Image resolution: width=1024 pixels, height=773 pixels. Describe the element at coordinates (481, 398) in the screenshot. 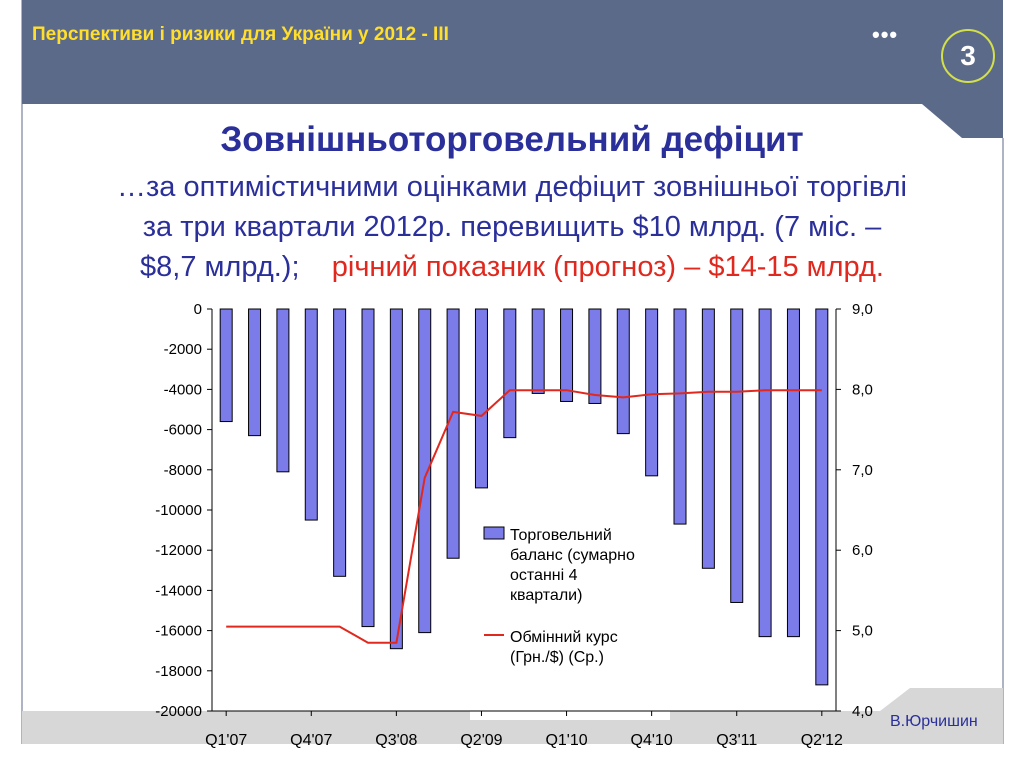

I see `bar-Q2'09` at that location.